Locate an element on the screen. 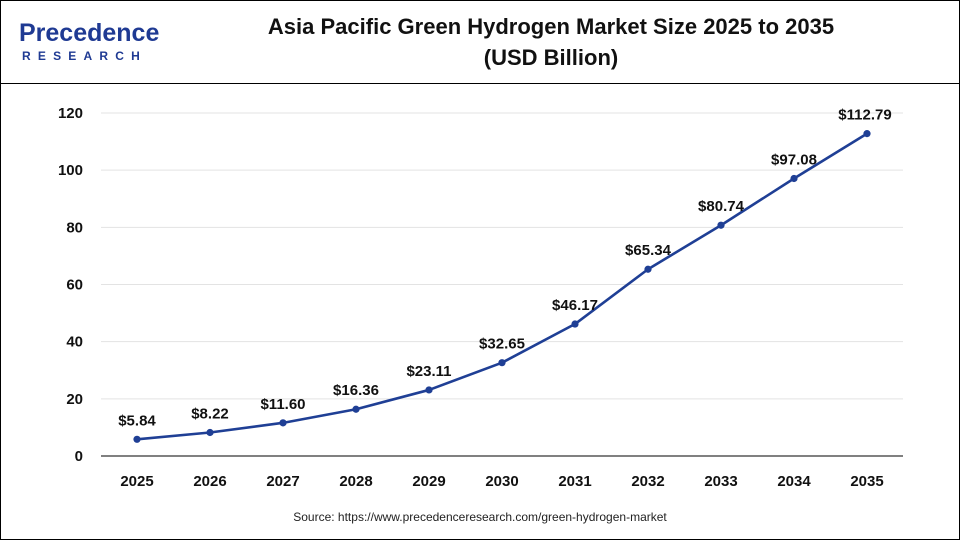 The width and height of the screenshot is (960, 540). data-label: $8.22 is located at coordinates (210, 414).